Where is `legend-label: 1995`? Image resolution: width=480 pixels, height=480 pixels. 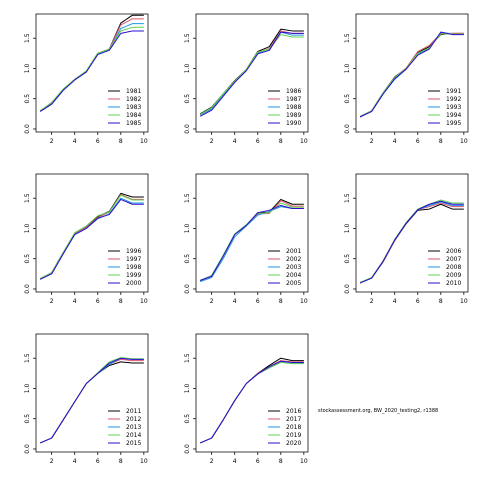 legend-label: 1995 is located at coordinates (453, 123).